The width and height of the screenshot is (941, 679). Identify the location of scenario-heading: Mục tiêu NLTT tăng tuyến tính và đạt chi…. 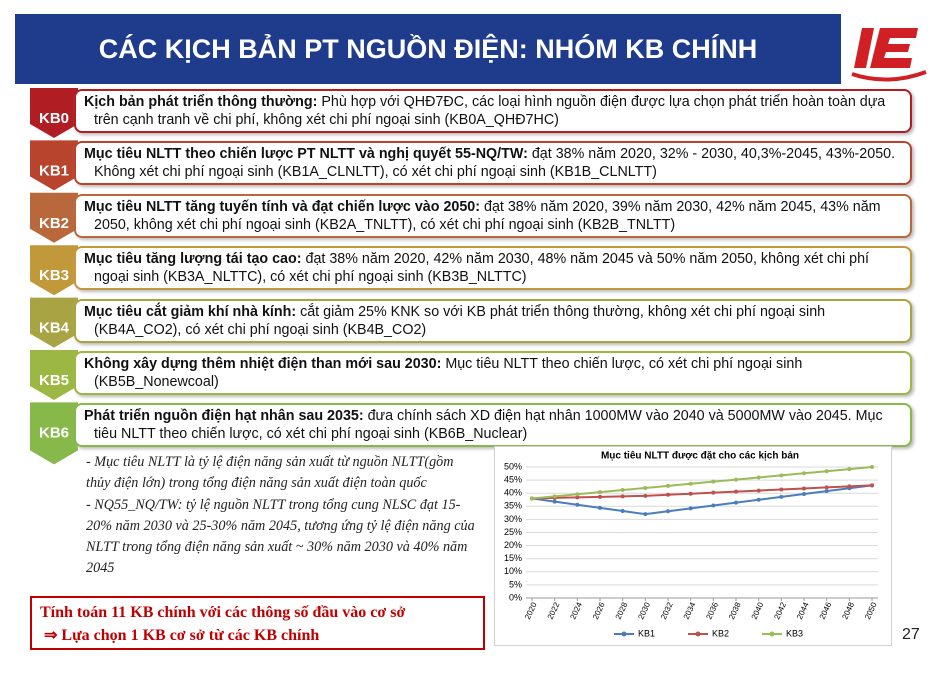
(282, 206).